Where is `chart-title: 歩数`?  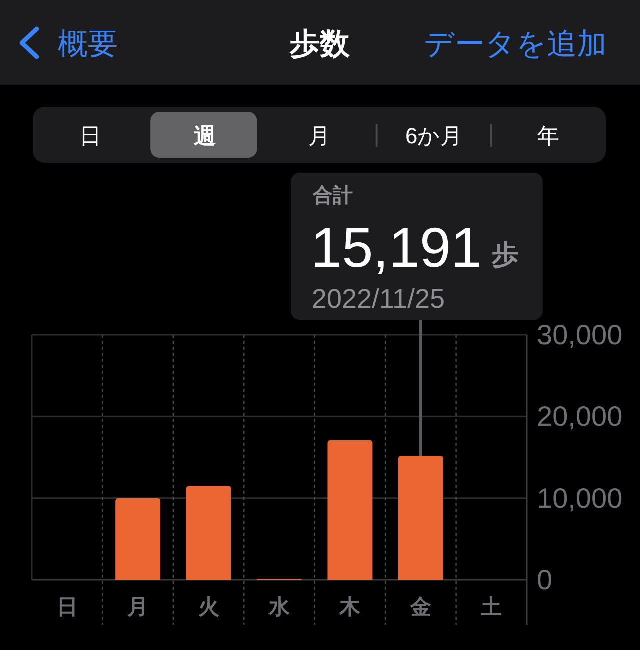 chart-title: 歩数 is located at coordinates (320, 44).